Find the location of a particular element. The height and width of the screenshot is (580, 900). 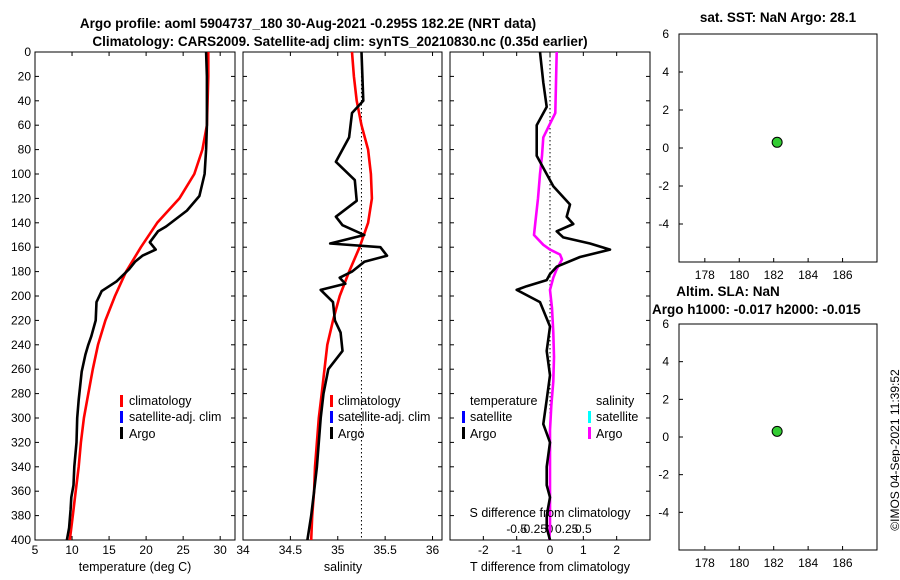

x-tick-label: 10 is located at coordinates (72, 550).